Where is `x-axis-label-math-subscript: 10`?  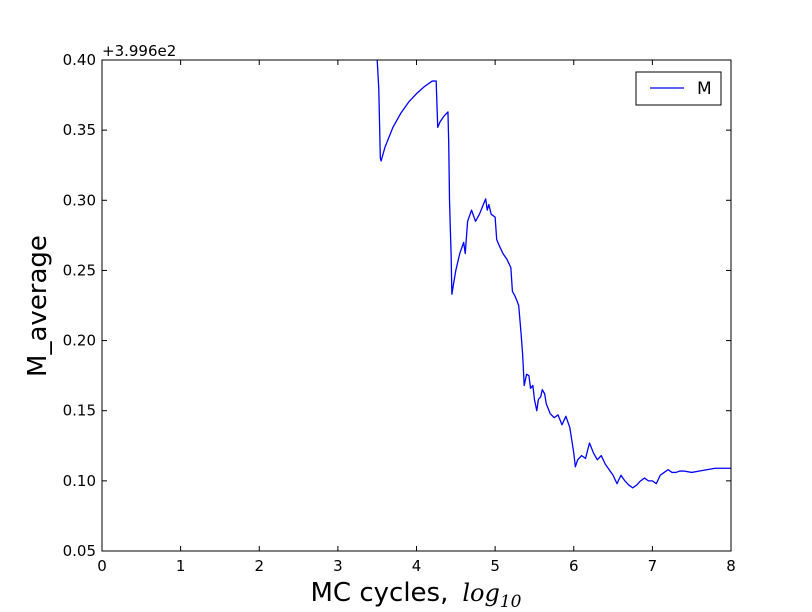 x-axis-label-math-subscript: 10 is located at coordinates (511, 602).